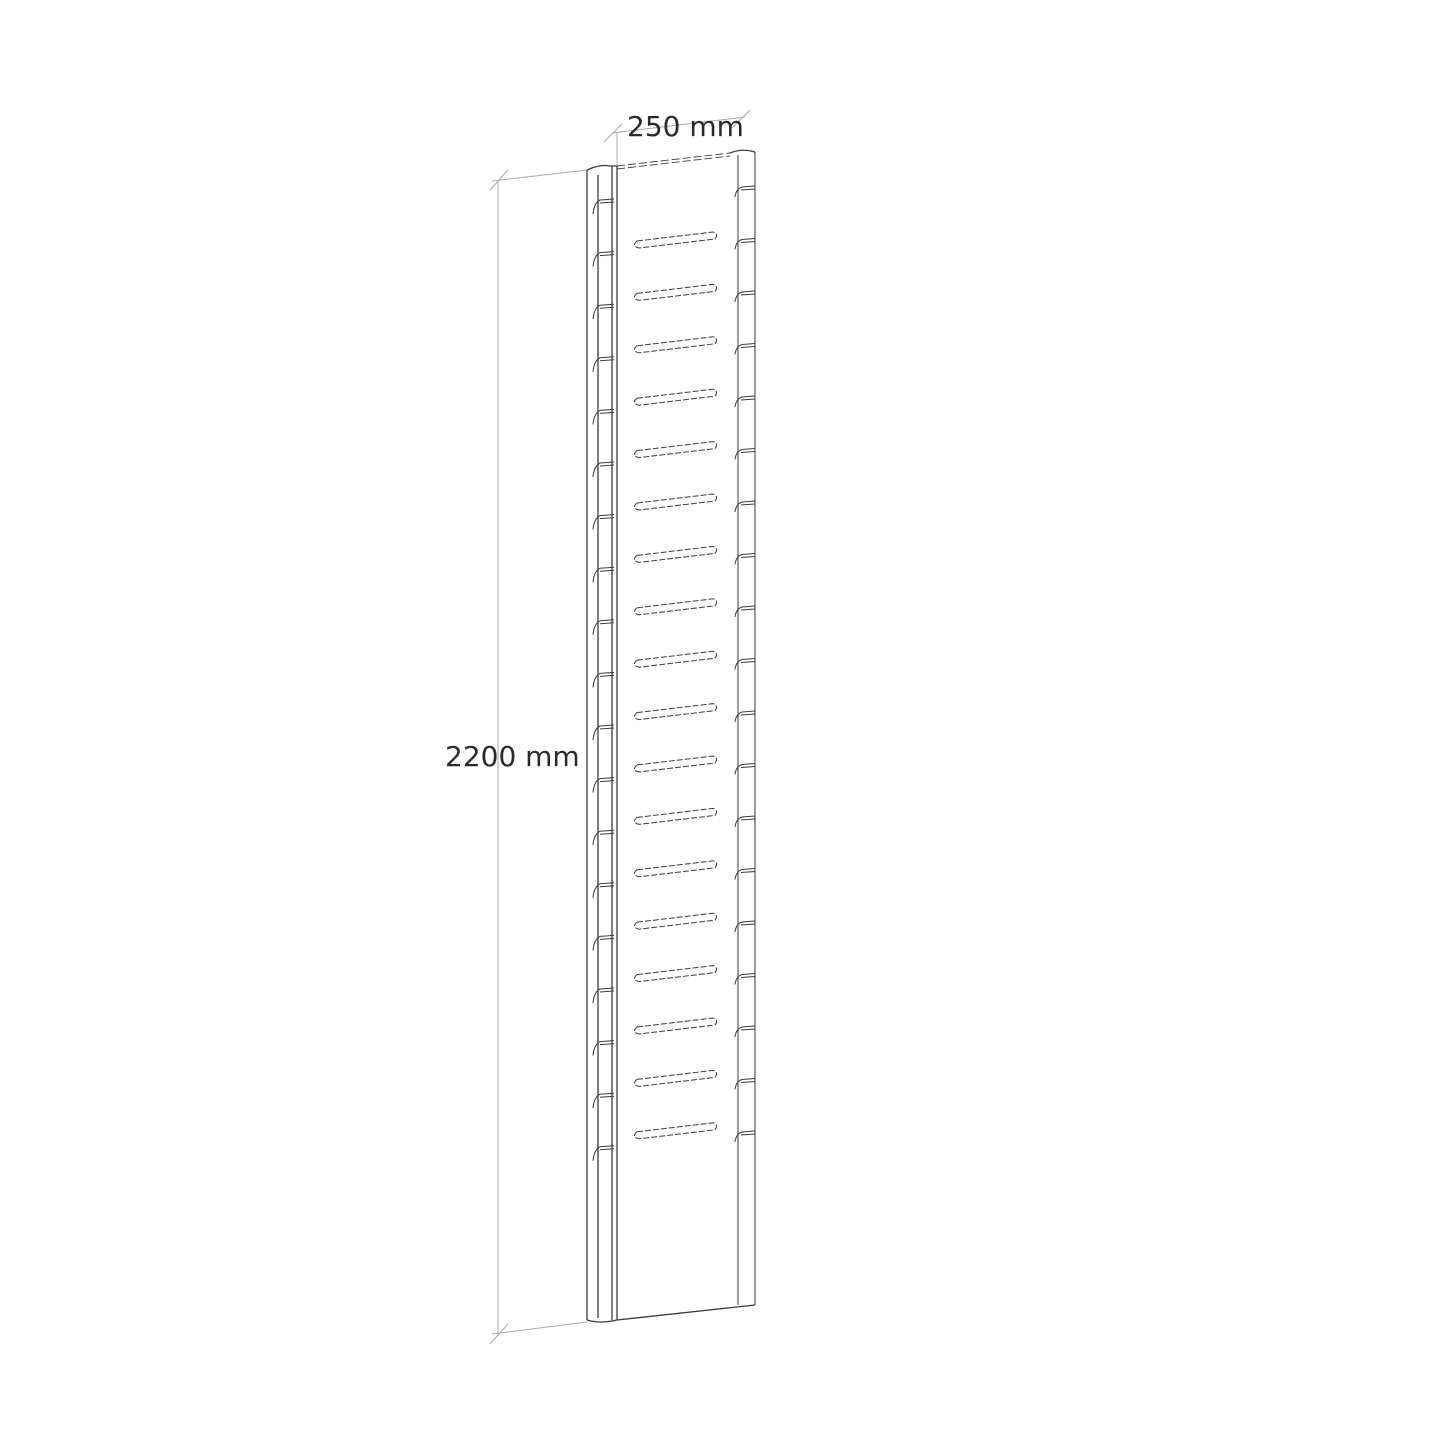  What do you see at coordinates (539, 1328) in the screenshot?
I see `height-dim-bottom-extension` at bounding box center [539, 1328].